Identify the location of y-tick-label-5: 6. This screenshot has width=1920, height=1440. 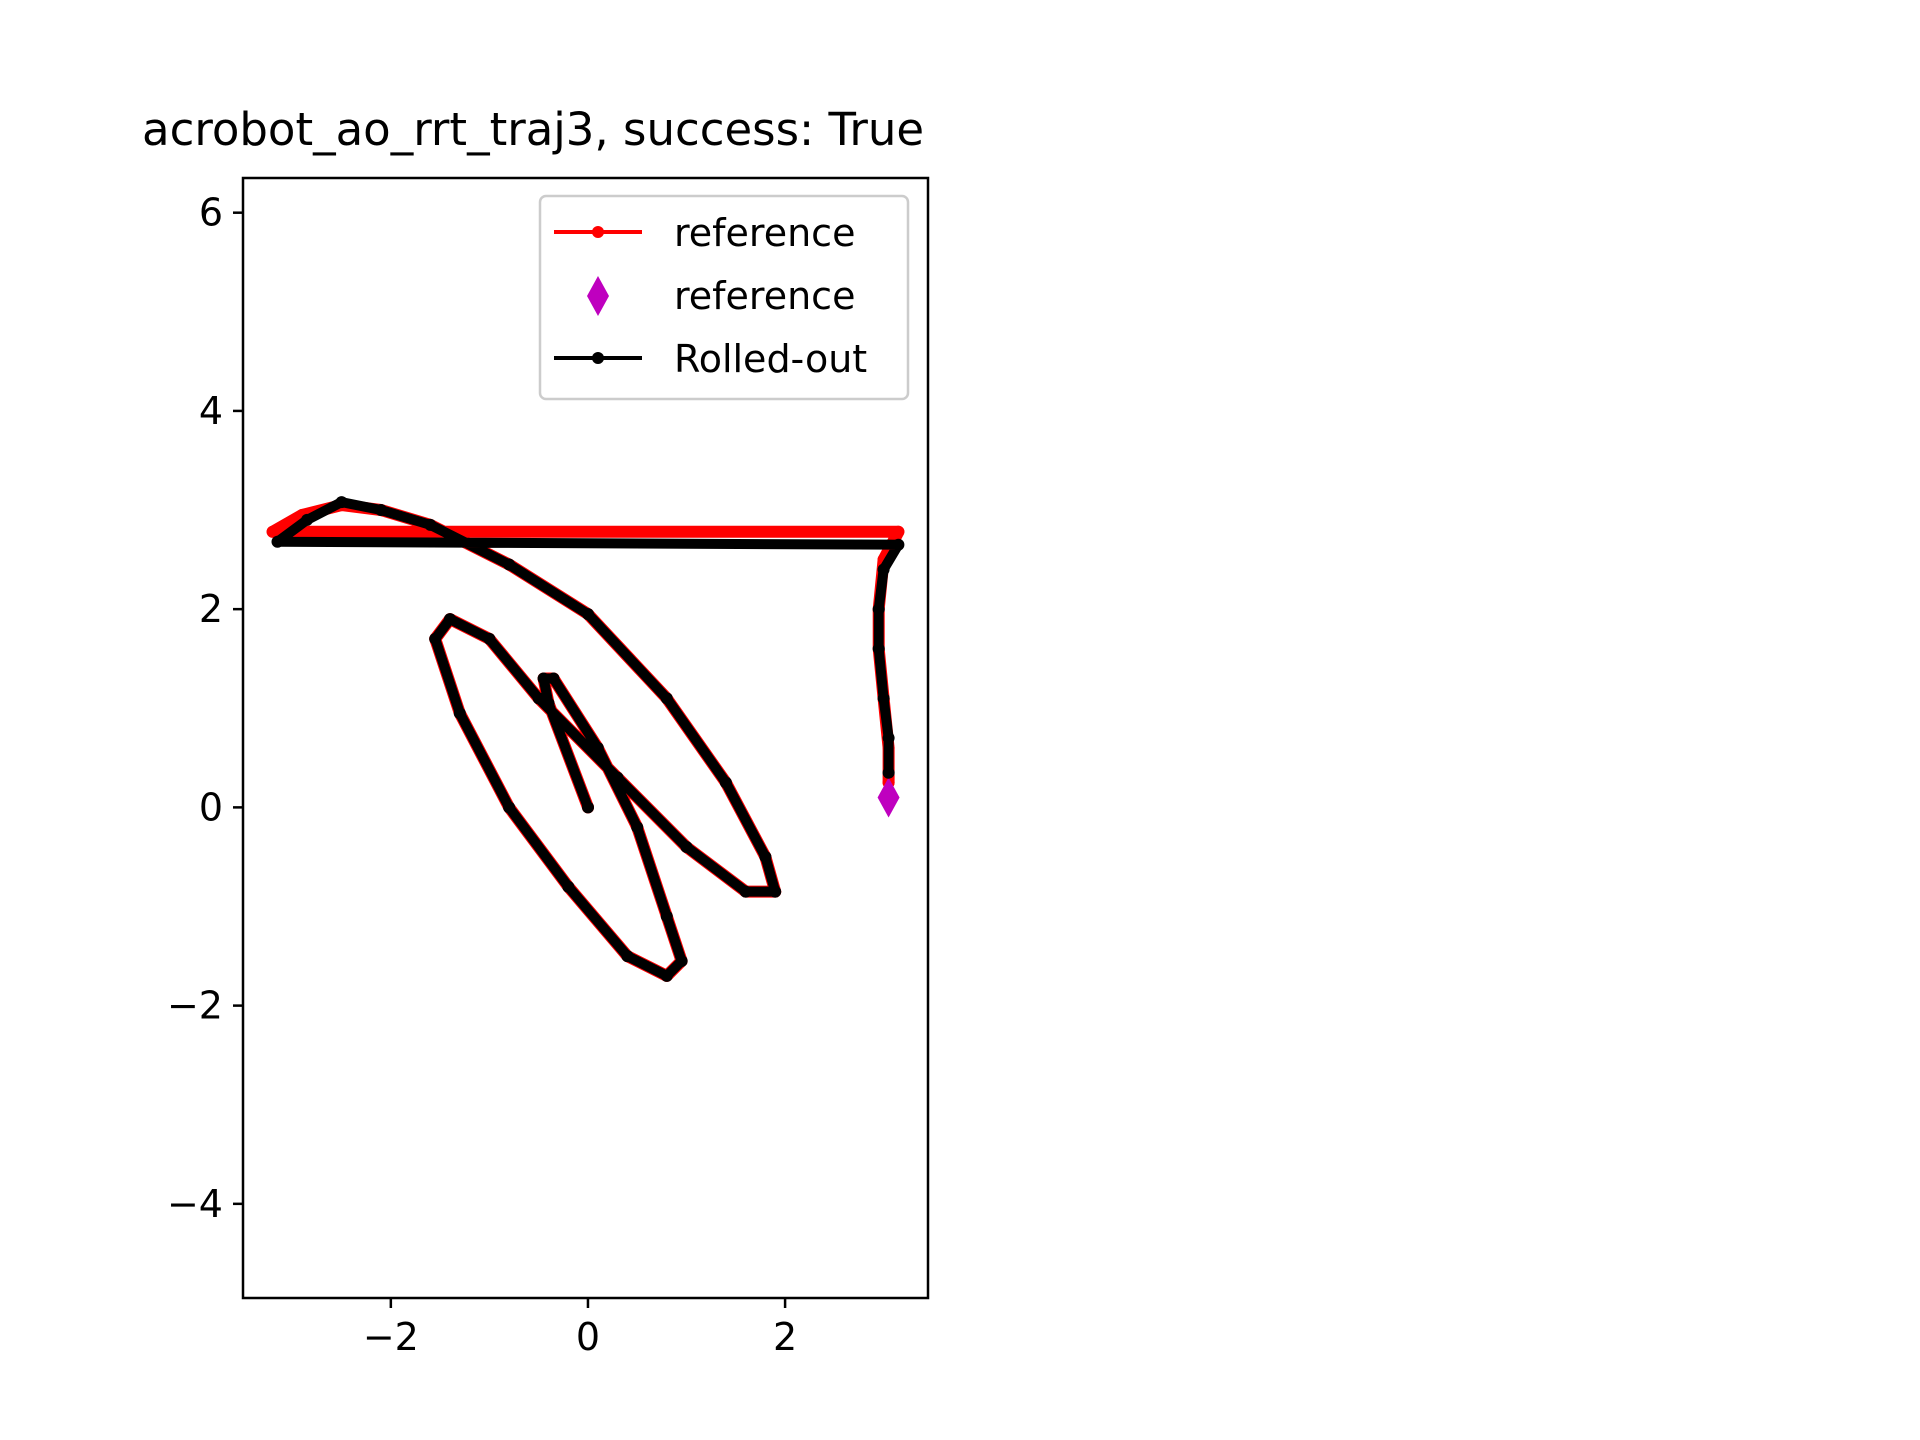
(211, 213).